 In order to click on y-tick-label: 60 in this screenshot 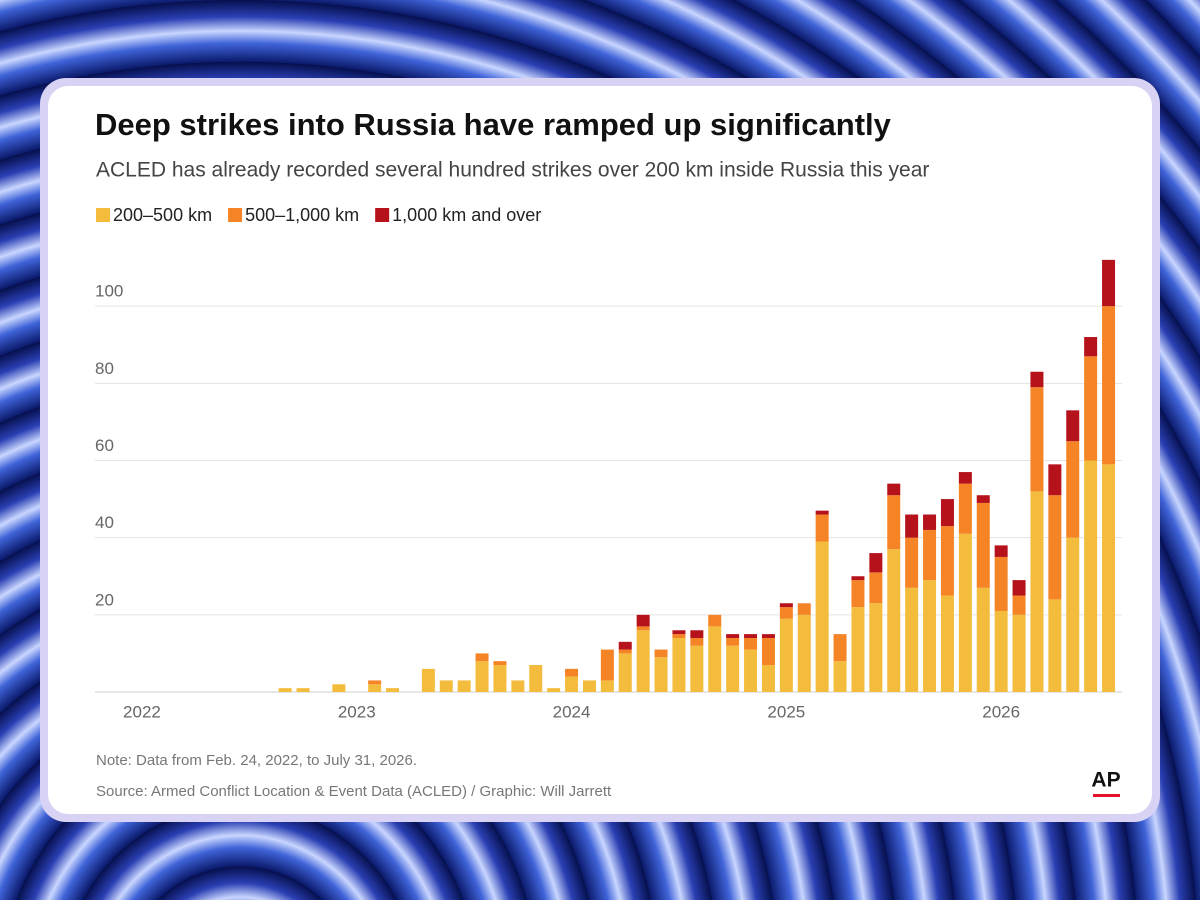, I will do `click(104, 445)`.